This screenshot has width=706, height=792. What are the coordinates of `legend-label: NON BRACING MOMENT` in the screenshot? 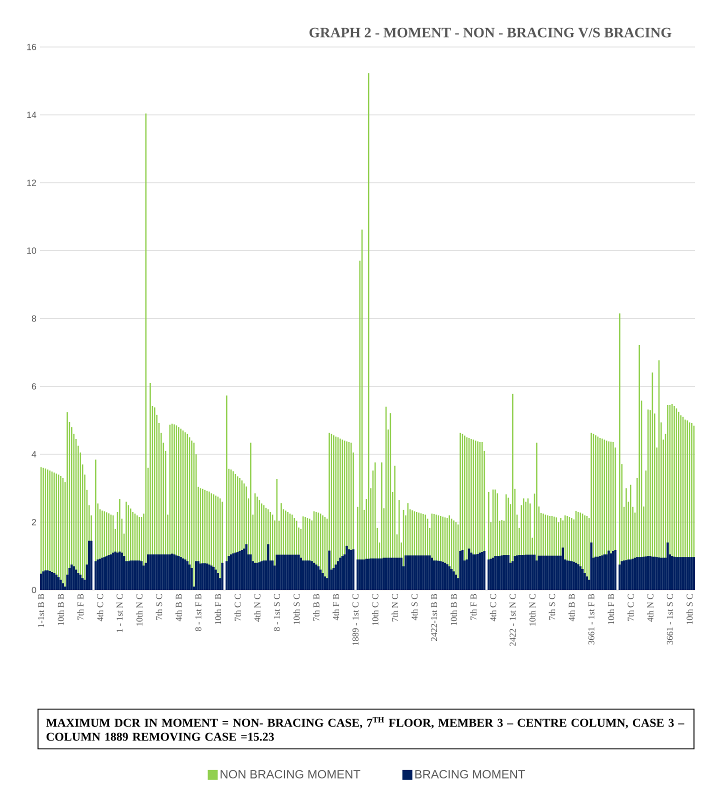 It's located at (290, 774).